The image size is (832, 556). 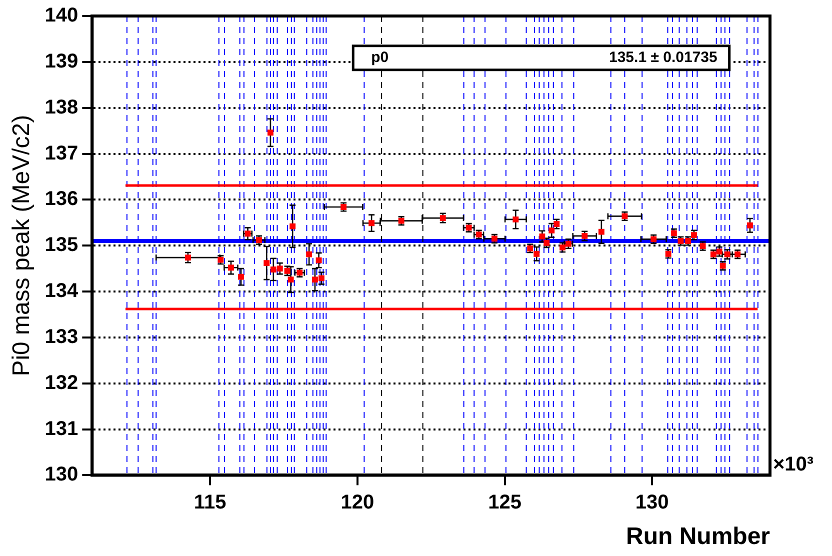 I want to click on y-tick-label: 131, so click(x=61, y=429).